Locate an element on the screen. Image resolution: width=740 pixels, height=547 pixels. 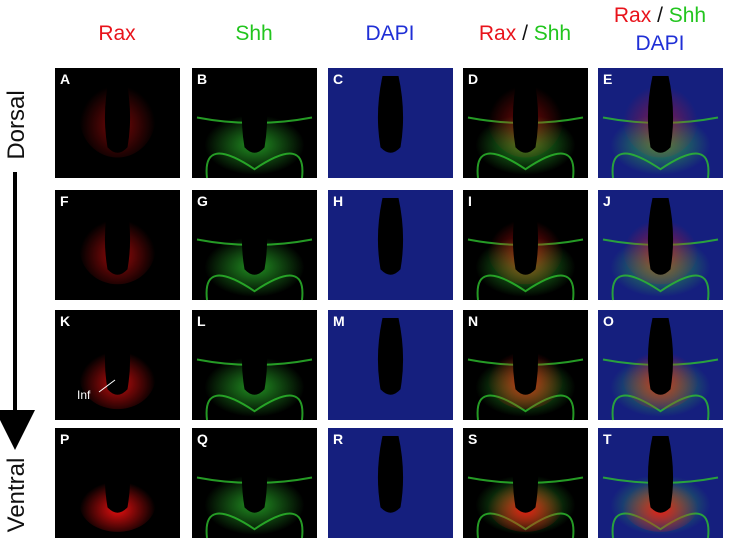
panel-letter: P is located at coordinates (64, 439).